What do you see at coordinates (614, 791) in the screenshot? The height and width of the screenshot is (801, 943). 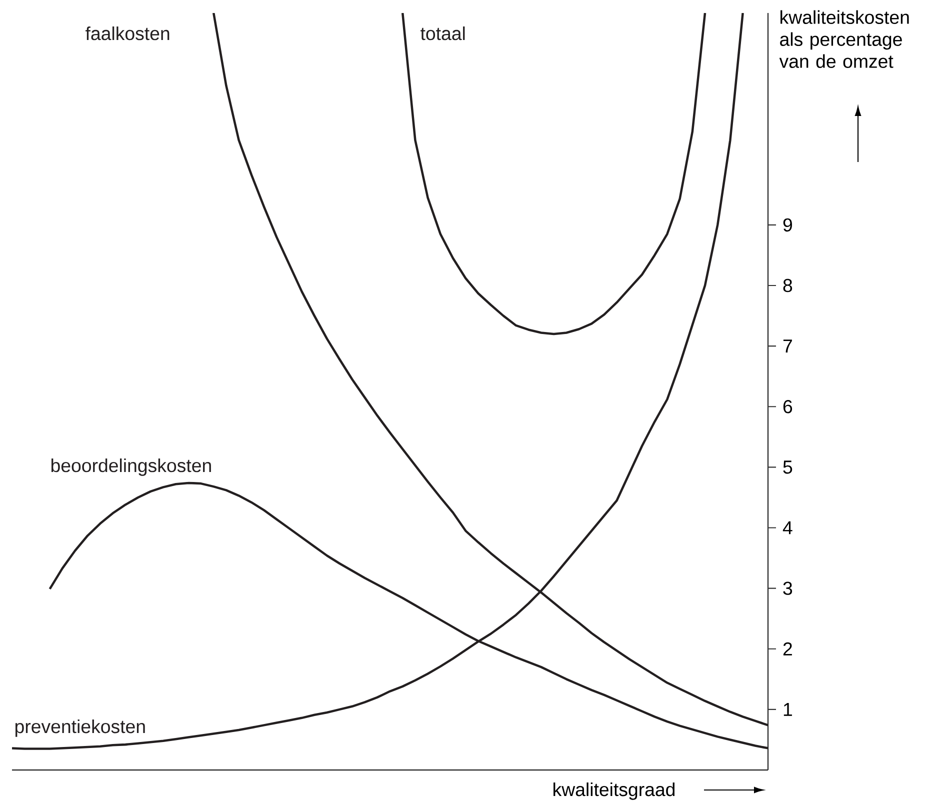 I see `x-axis-title: kwaliteitsgraad` at bounding box center [614, 791].